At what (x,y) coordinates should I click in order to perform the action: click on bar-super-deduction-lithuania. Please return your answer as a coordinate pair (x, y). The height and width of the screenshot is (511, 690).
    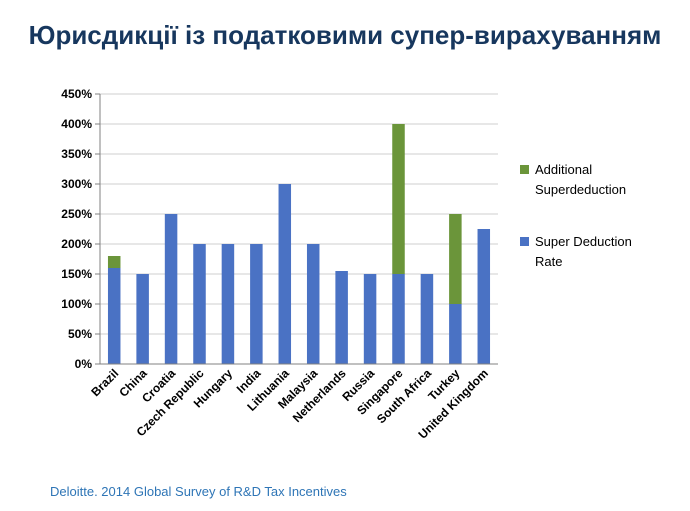
    Looking at the image, I should click on (285, 274).